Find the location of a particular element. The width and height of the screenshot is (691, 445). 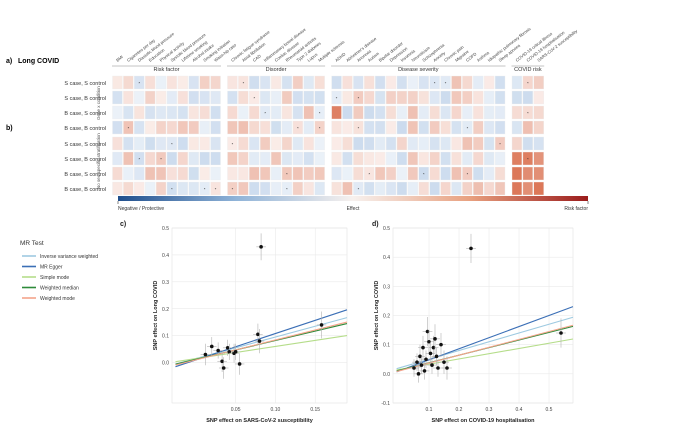

legend-label: Weighted median is located at coordinates (59, 289).